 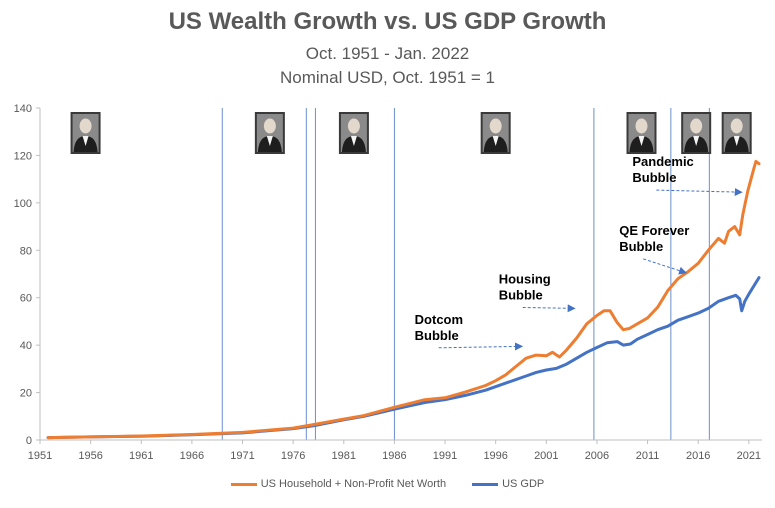 I want to click on legend-swatch-gdp, so click(x=485, y=484).